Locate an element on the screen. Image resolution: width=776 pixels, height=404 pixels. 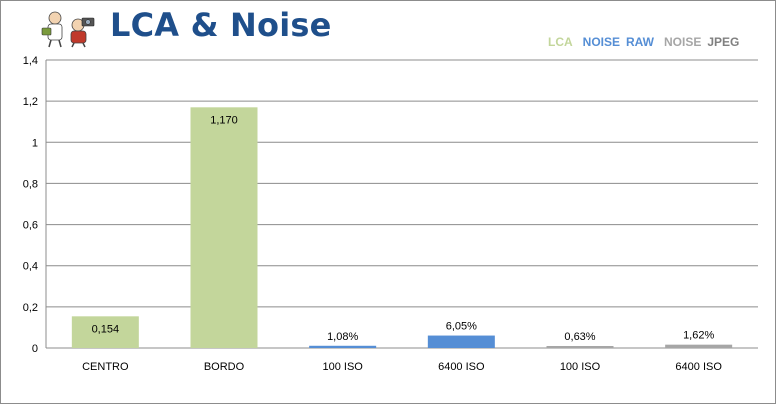
x-tick-label: CENTRO is located at coordinates (105, 367).